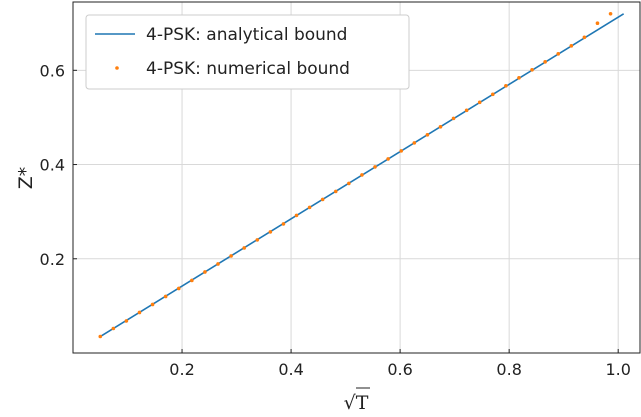 Image resolution: width=641 pixels, height=417 pixels. I want to click on legend-box, so click(247, 52).